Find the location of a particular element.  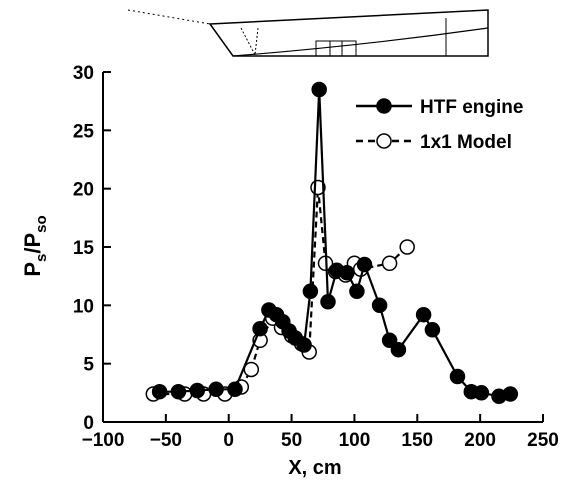

legend-label-1x1-model: 1x1 Model is located at coordinates (466, 142).